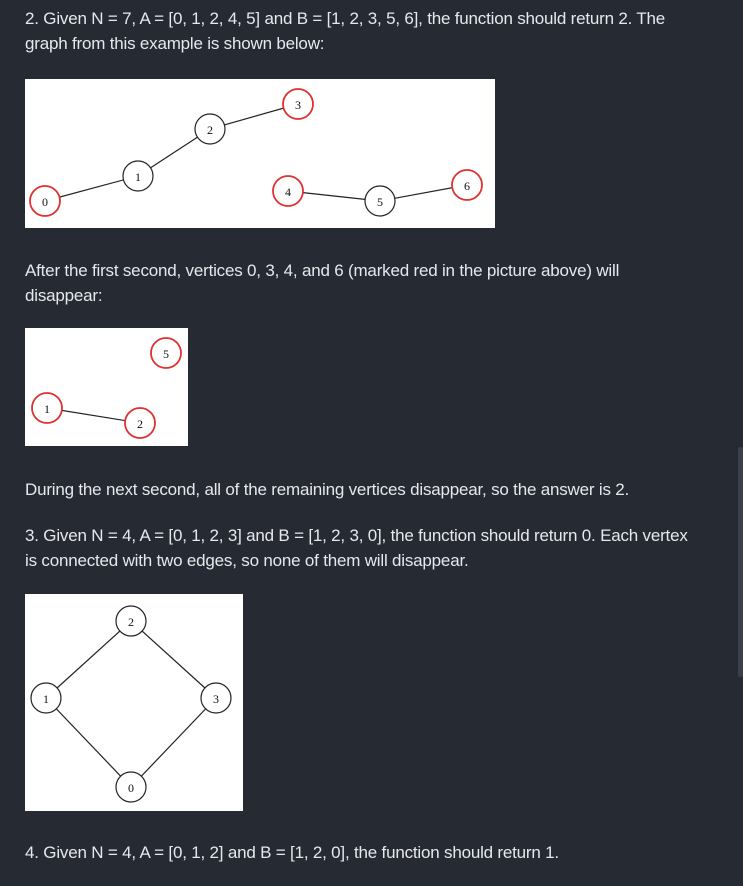  I want to click on graph-3-svg: 2 1 3 0, so click(131, 704).